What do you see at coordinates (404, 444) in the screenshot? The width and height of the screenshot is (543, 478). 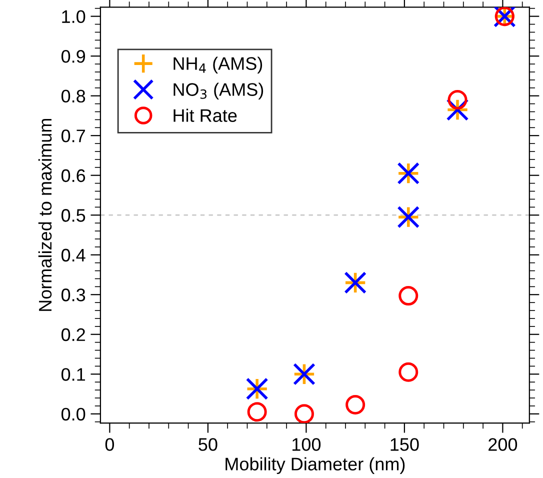 I see `x-tick-label: 150` at bounding box center [404, 444].